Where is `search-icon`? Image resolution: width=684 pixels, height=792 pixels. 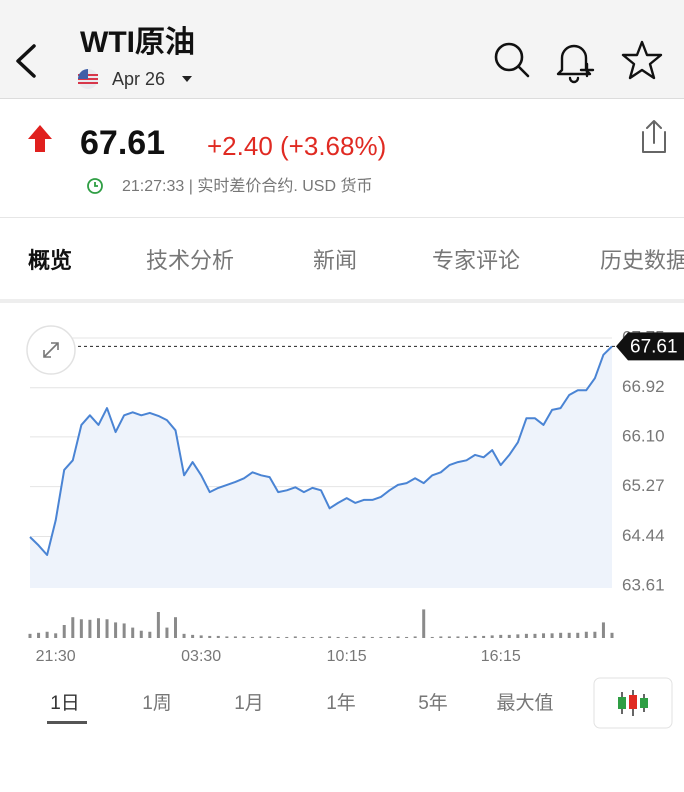
search-icon is located at coordinates (512, 60).